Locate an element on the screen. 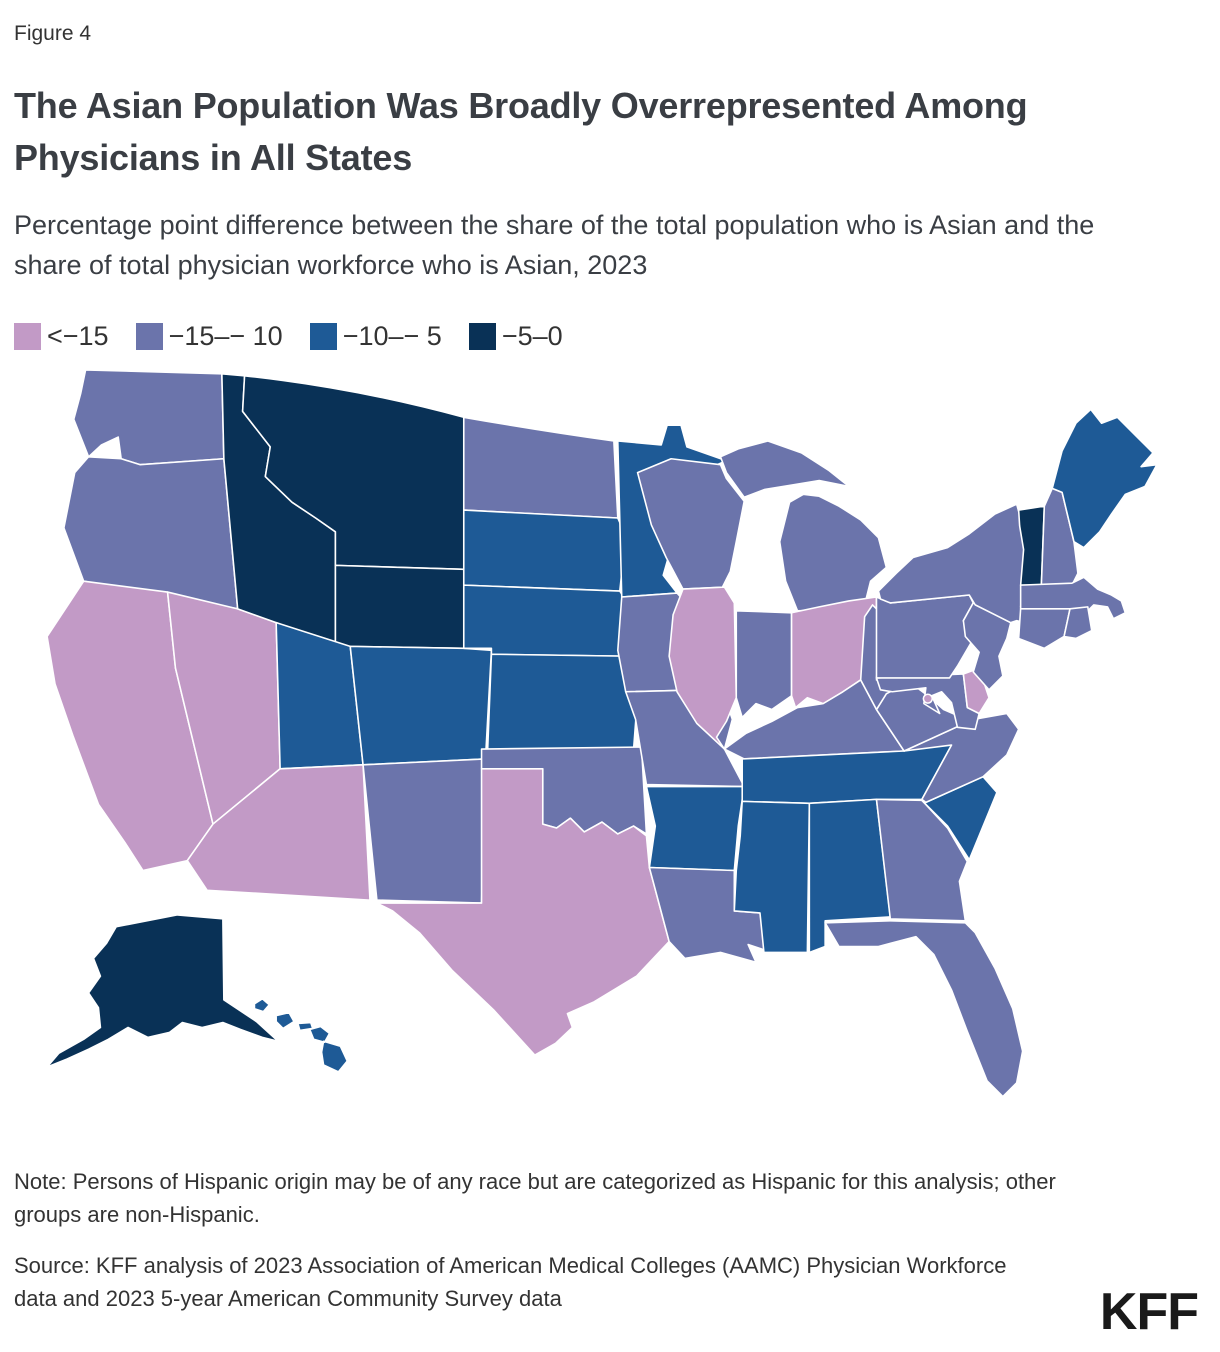 This screenshot has height=1352, width=1220. state-wyoming is located at coordinates (399, 606).